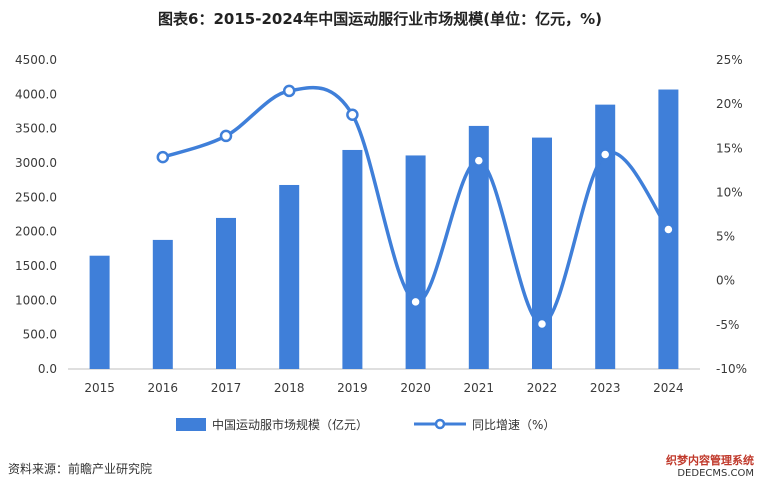 The width and height of the screenshot is (760, 489). What do you see at coordinates (605, 388) in the screenshot?
I see `x-tick-label: 2023` at bounding box center [605, 388].